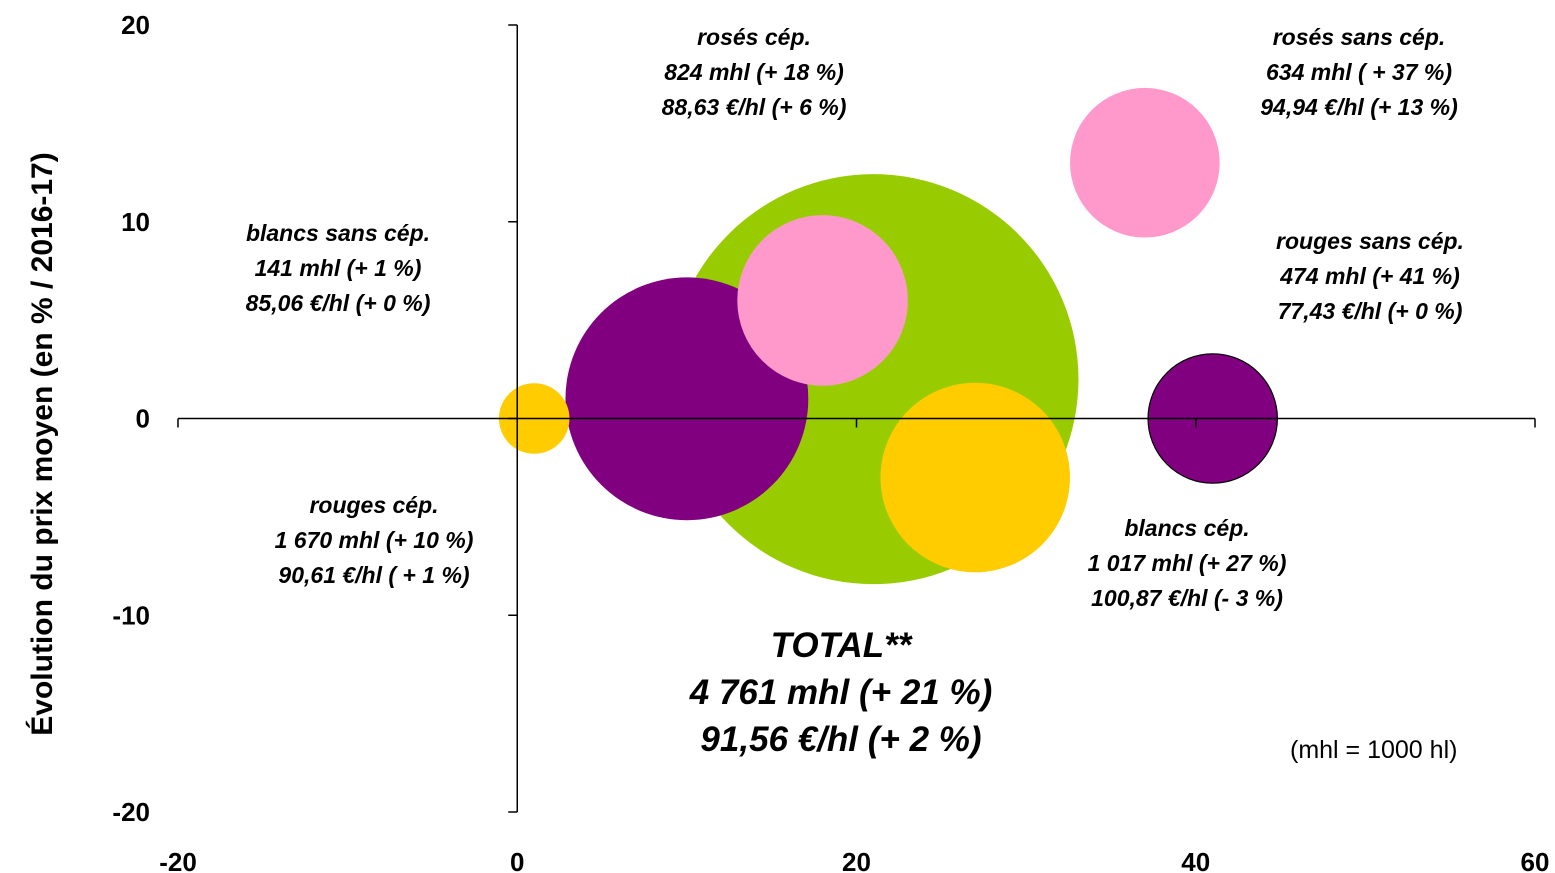 This screenshot has height=873, width=1555. Describe the element at coordinates (1187, 598) in the screenshot. I see `label-blancs-cep-price: 100,87 €/hl (- 3 %)` at that location.